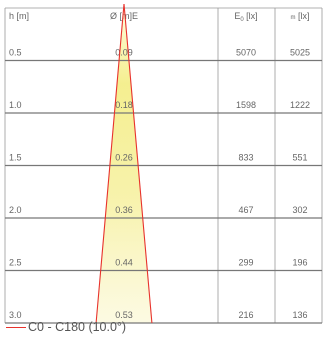  What do you see at coordinates (299, 158) in the screenshot?
I see `cell-em: 551` at bounding box center [299, 158].